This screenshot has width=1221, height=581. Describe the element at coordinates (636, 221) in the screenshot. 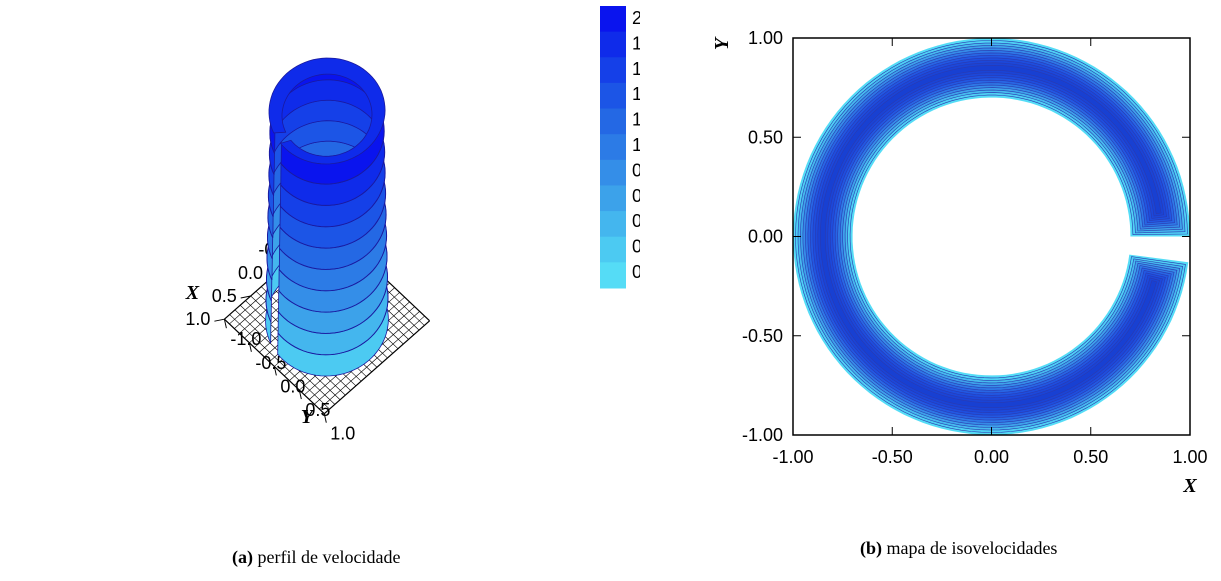

I see `colorbar-tick-label: 0.4` at that location.